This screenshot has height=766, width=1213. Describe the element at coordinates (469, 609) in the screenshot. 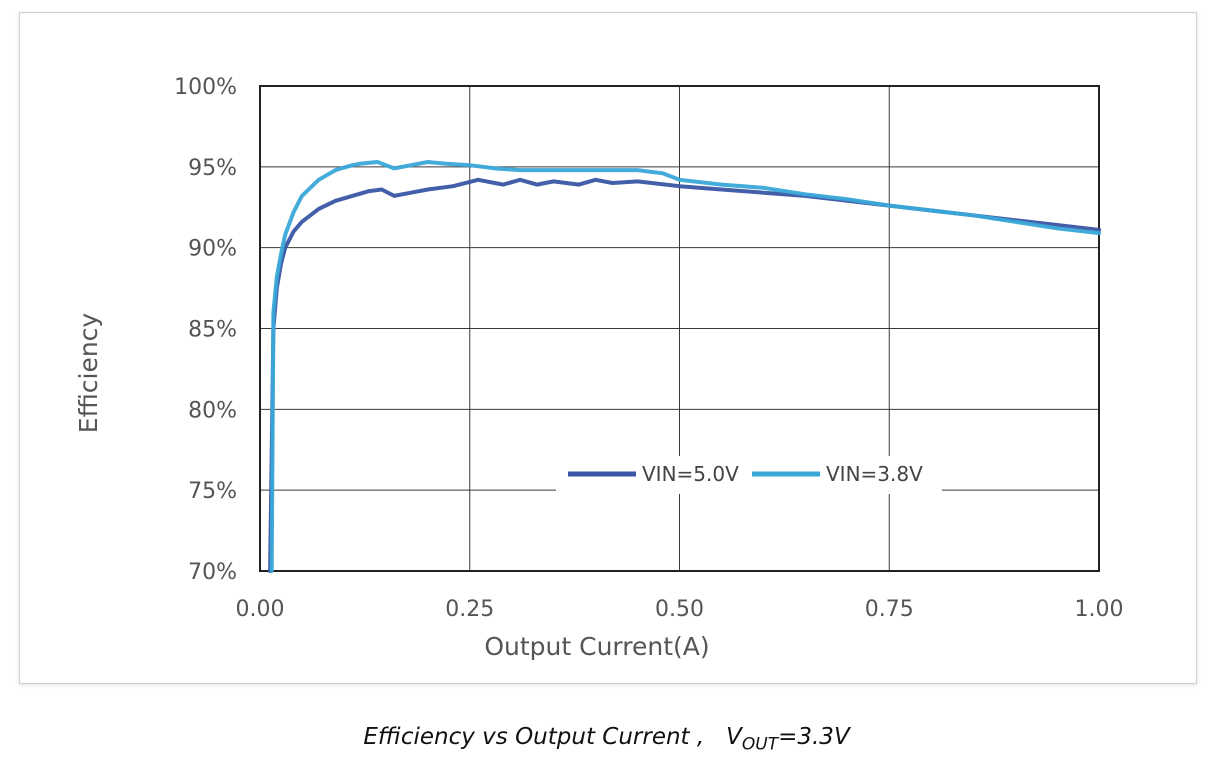

I see `x-tick-label: 0.25` at that location.